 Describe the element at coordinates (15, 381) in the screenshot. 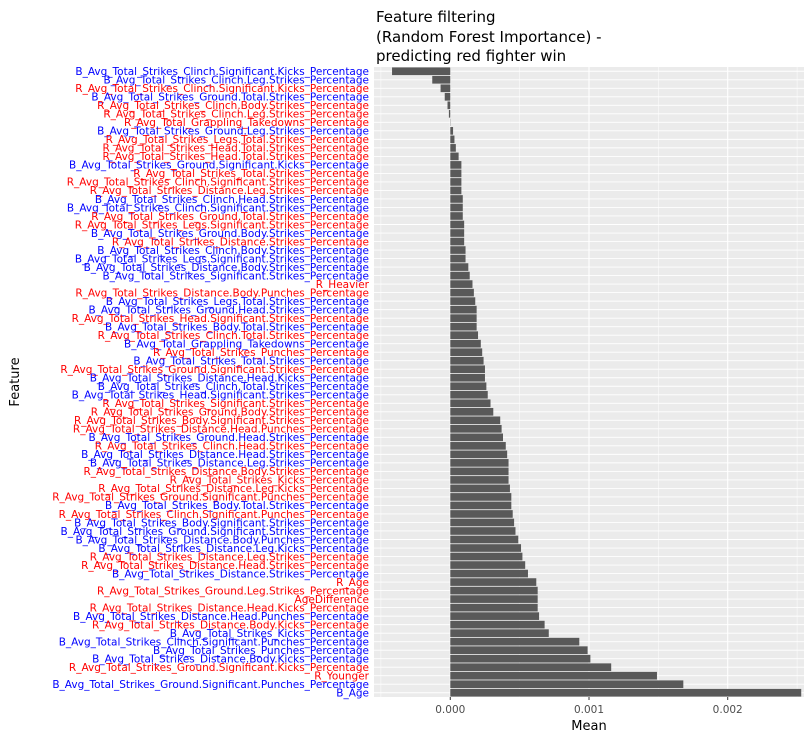

I see `y-axis-title: Feature` at that location.